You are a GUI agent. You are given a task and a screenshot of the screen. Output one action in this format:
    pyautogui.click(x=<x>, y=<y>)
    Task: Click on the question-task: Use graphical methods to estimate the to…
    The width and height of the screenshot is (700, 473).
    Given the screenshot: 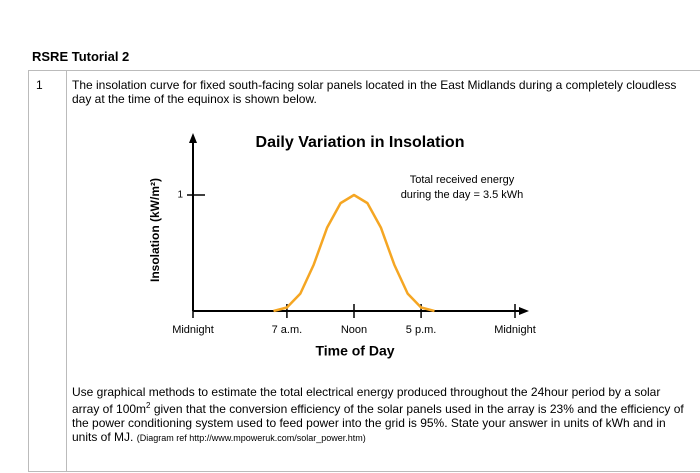 What is the action you would take?
    pyautogui.click(x=381, y=415)
    